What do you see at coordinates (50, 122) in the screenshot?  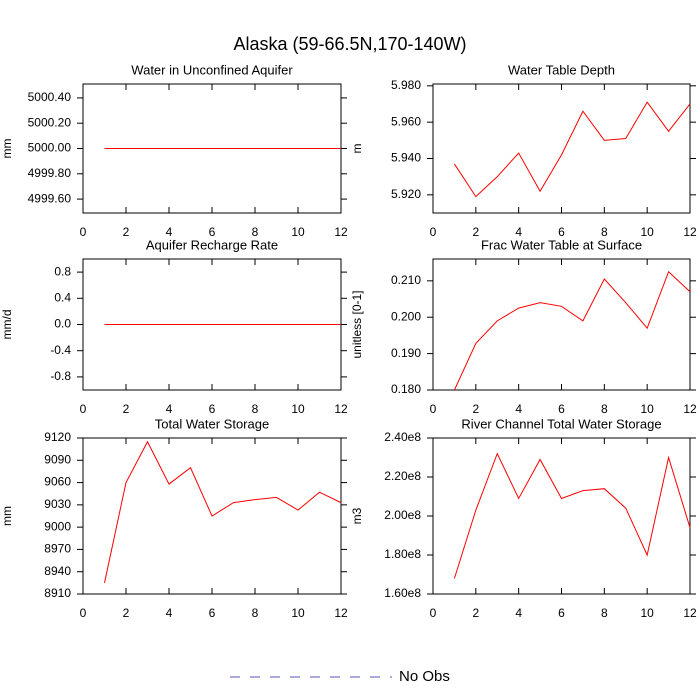 I see `y-tick-label: 5000.20` at bounding box center [50, 122].